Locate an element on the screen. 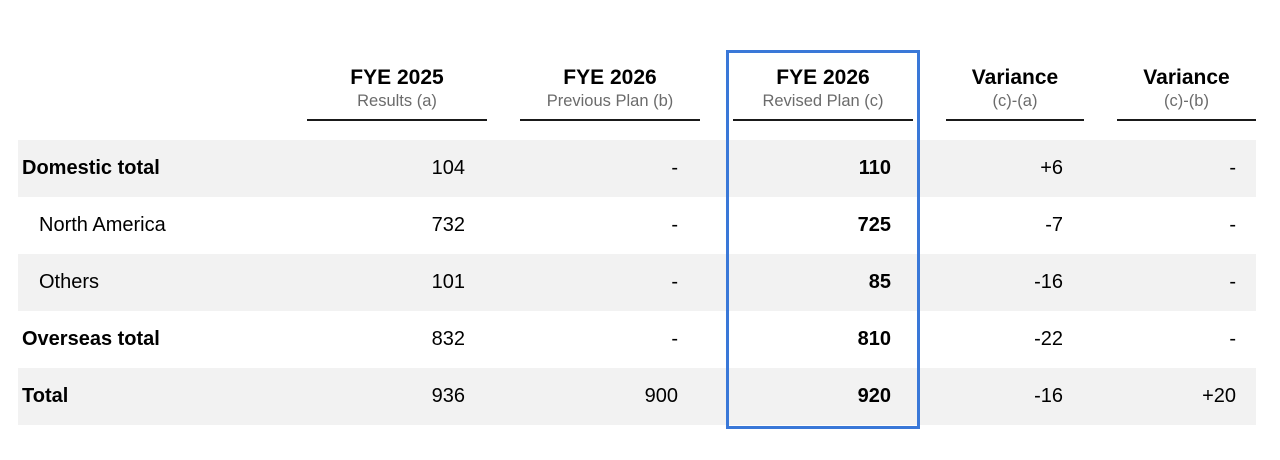 The height and width of the screenshot is (460, 1280). value-revised-plan: 110 is located at coordinates (874, 168).